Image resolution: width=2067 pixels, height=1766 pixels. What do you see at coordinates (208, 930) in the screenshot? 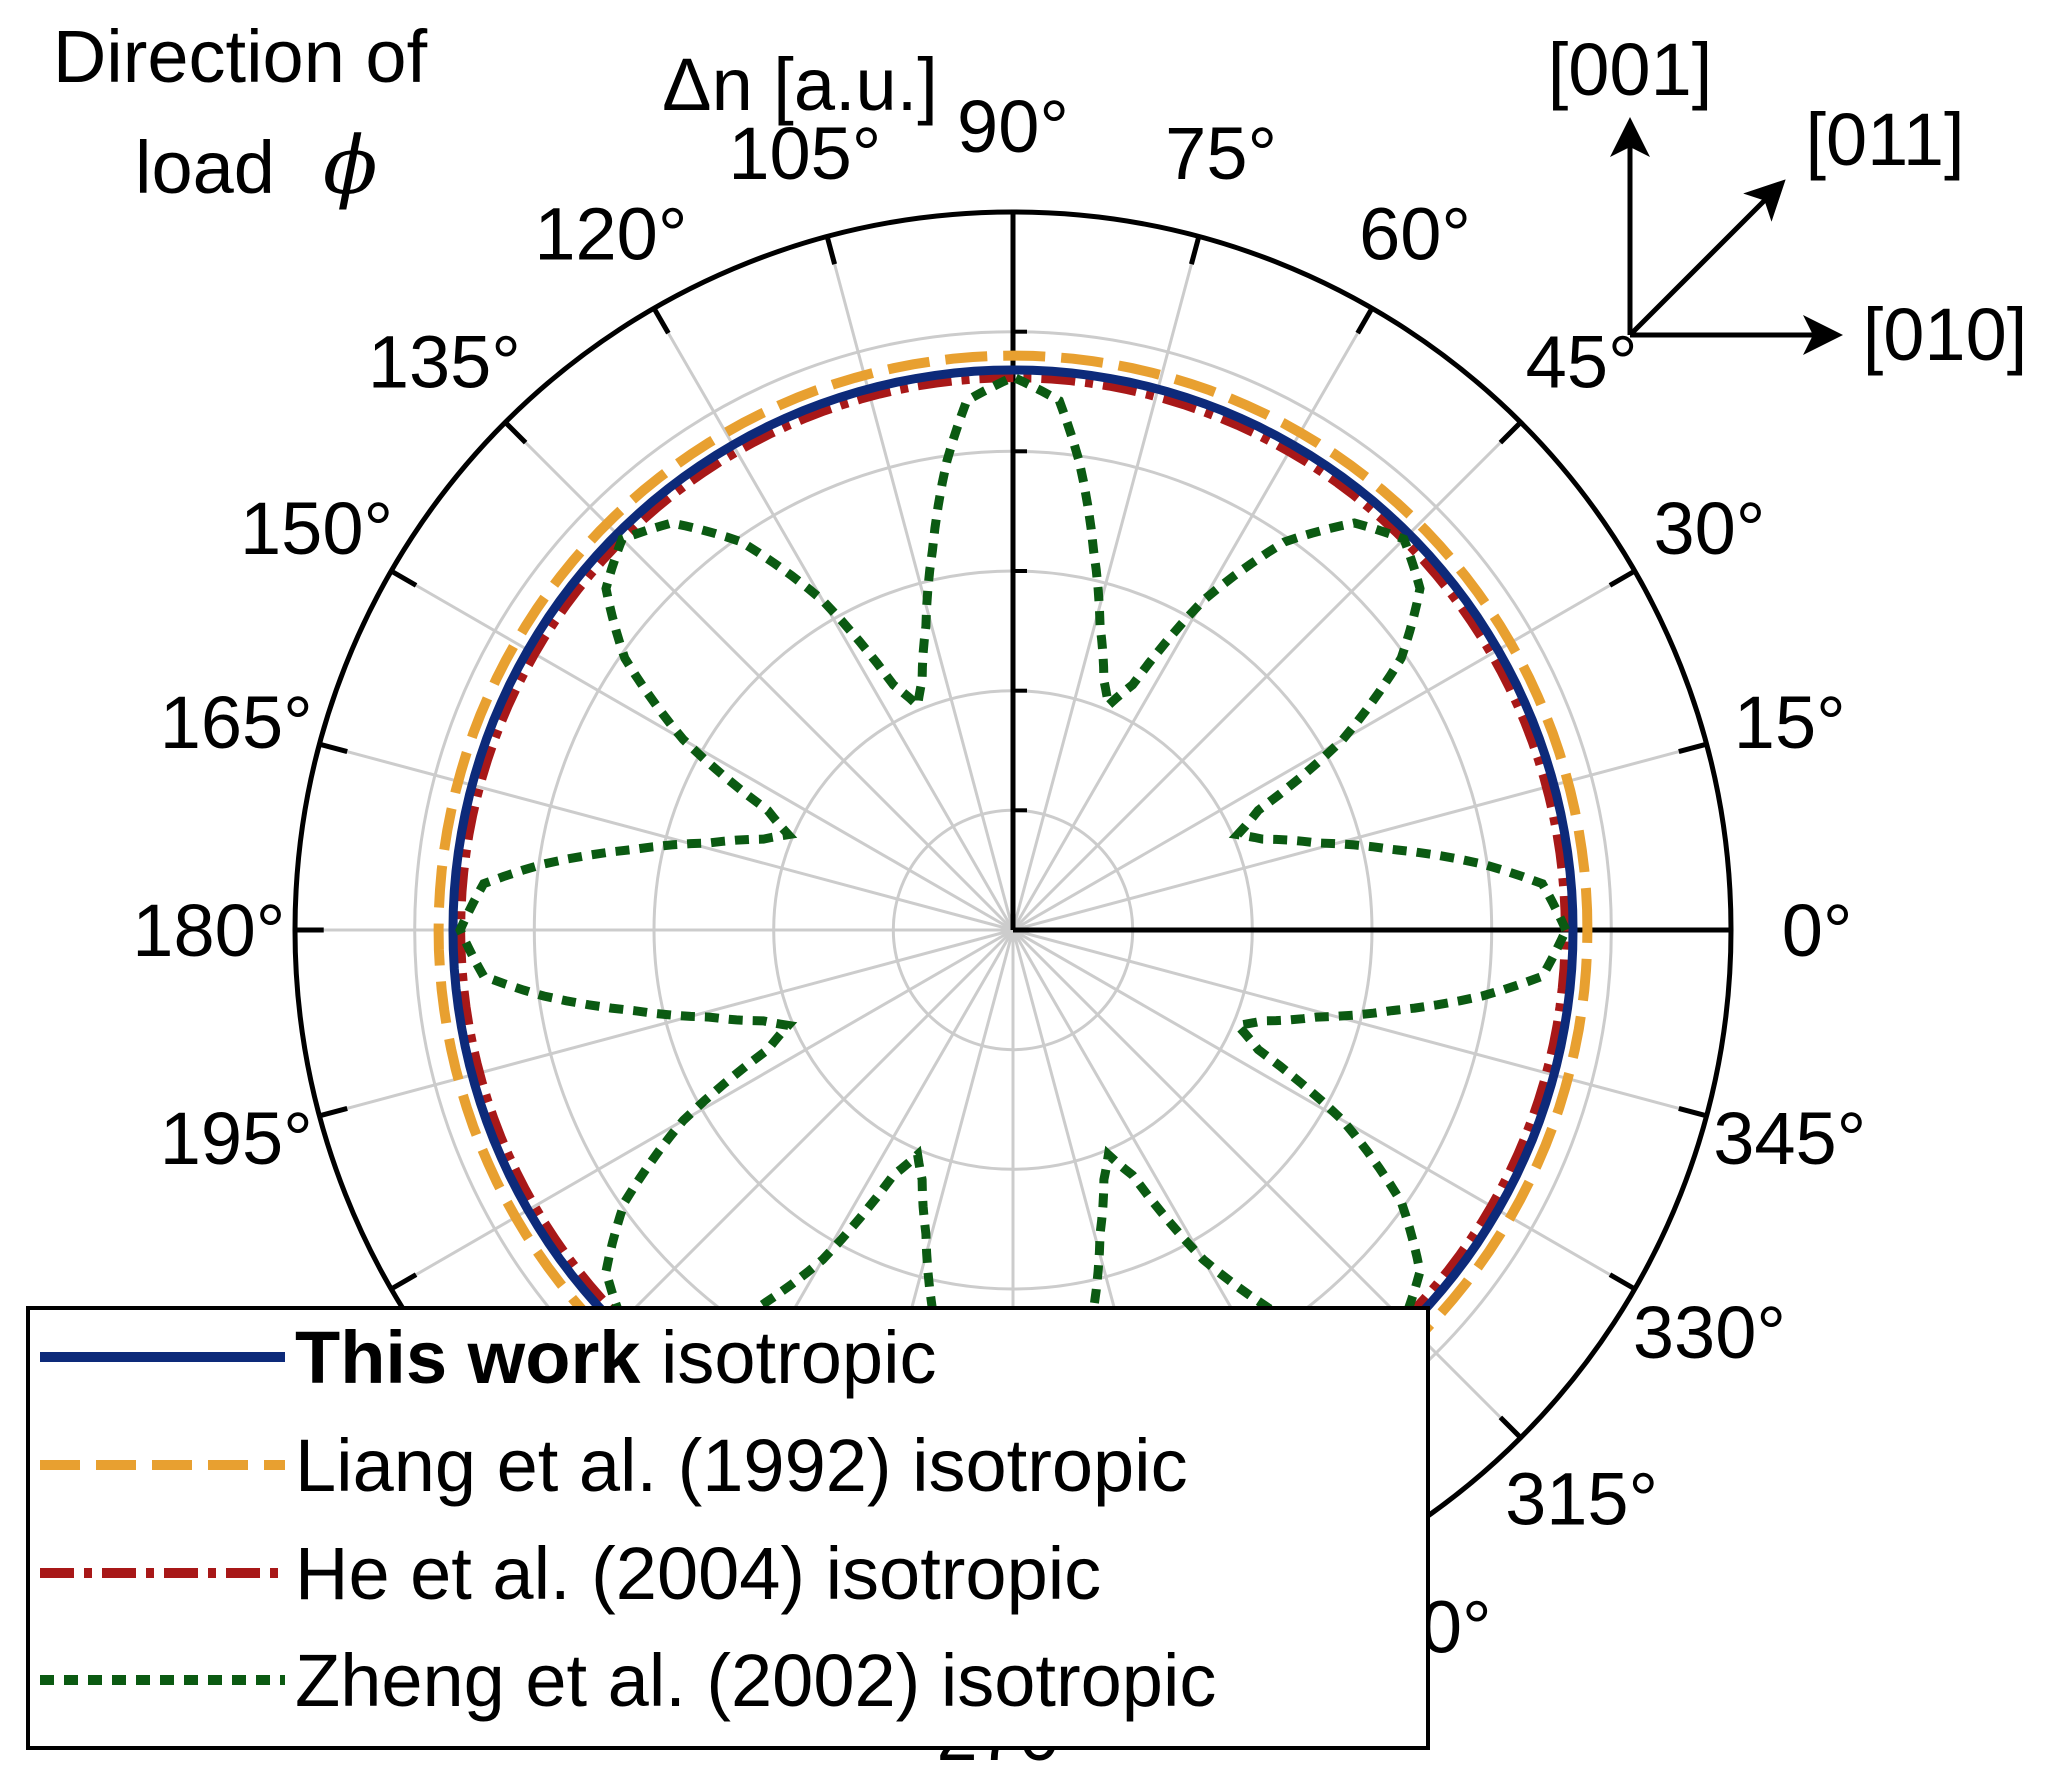
I see `angle-label-180: 180°` at bounding box center [208, 930].